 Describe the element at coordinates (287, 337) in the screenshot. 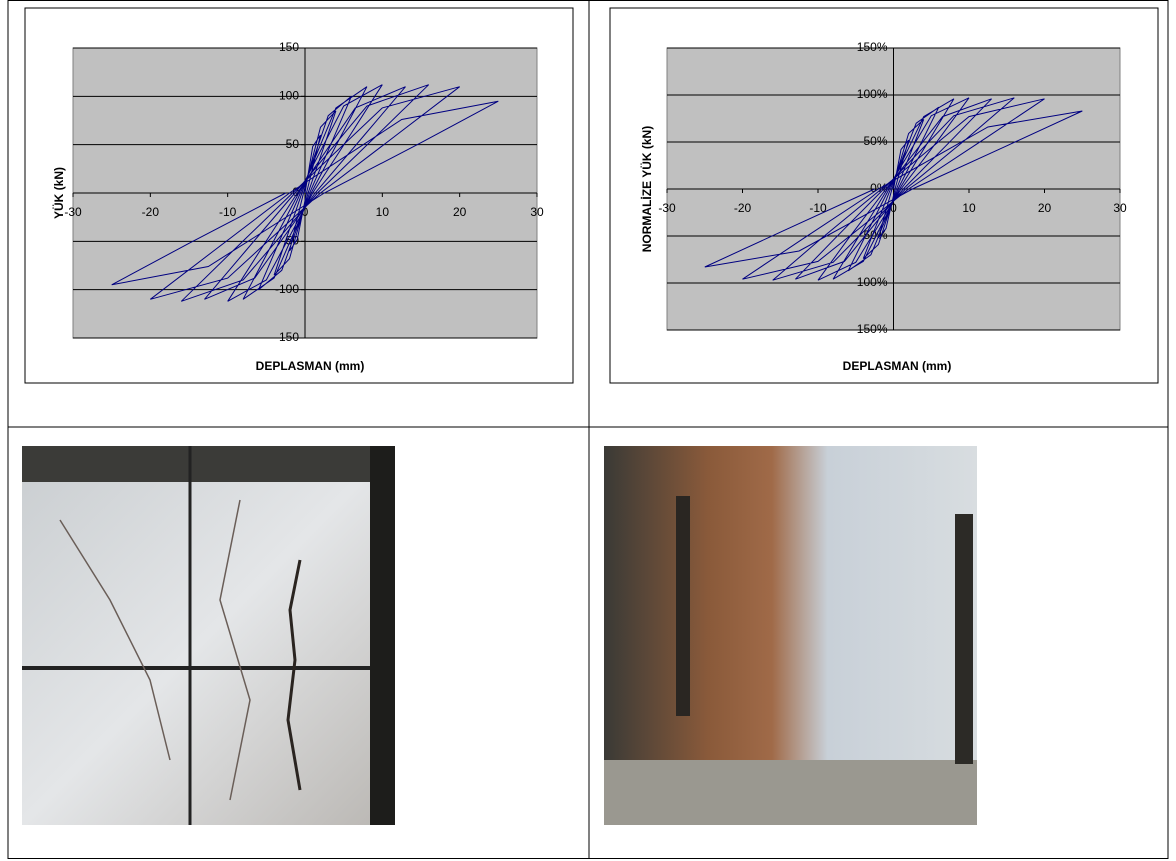

I see `y-tick-label: -150` at that location.